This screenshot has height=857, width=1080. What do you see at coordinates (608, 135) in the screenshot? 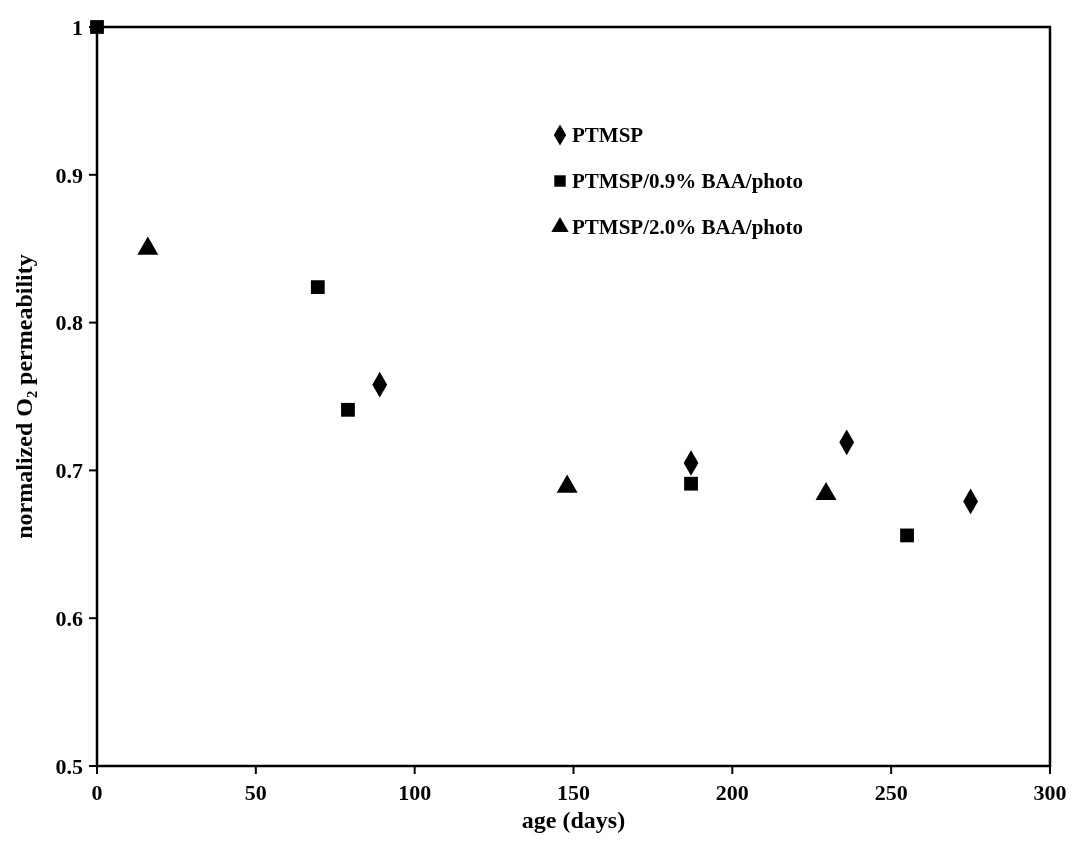
I see `legend-label: PTMSP` at bounding box center [608, 135].